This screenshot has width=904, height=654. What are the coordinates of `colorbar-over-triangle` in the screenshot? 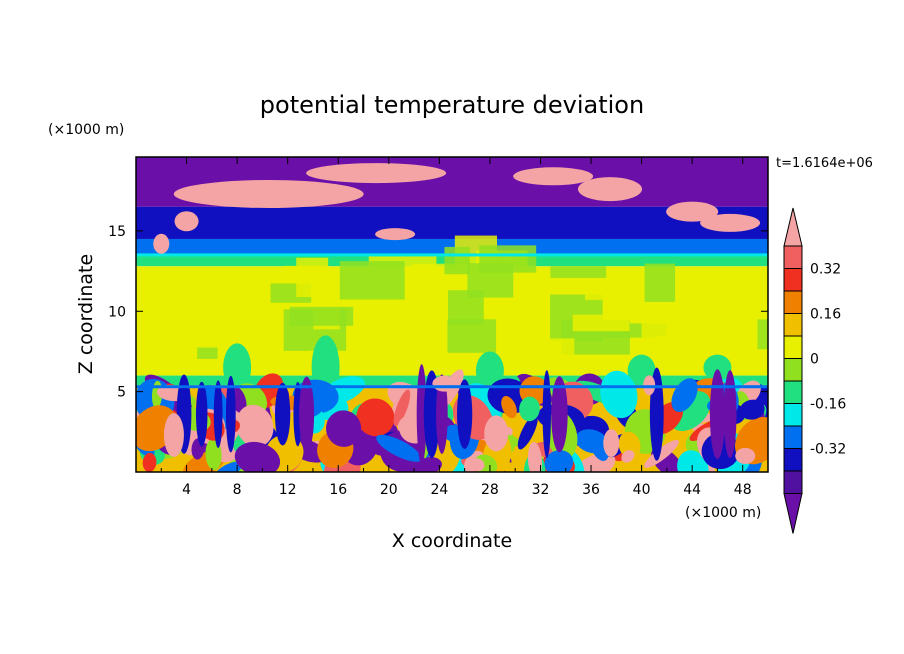 It's located at (793, 227).